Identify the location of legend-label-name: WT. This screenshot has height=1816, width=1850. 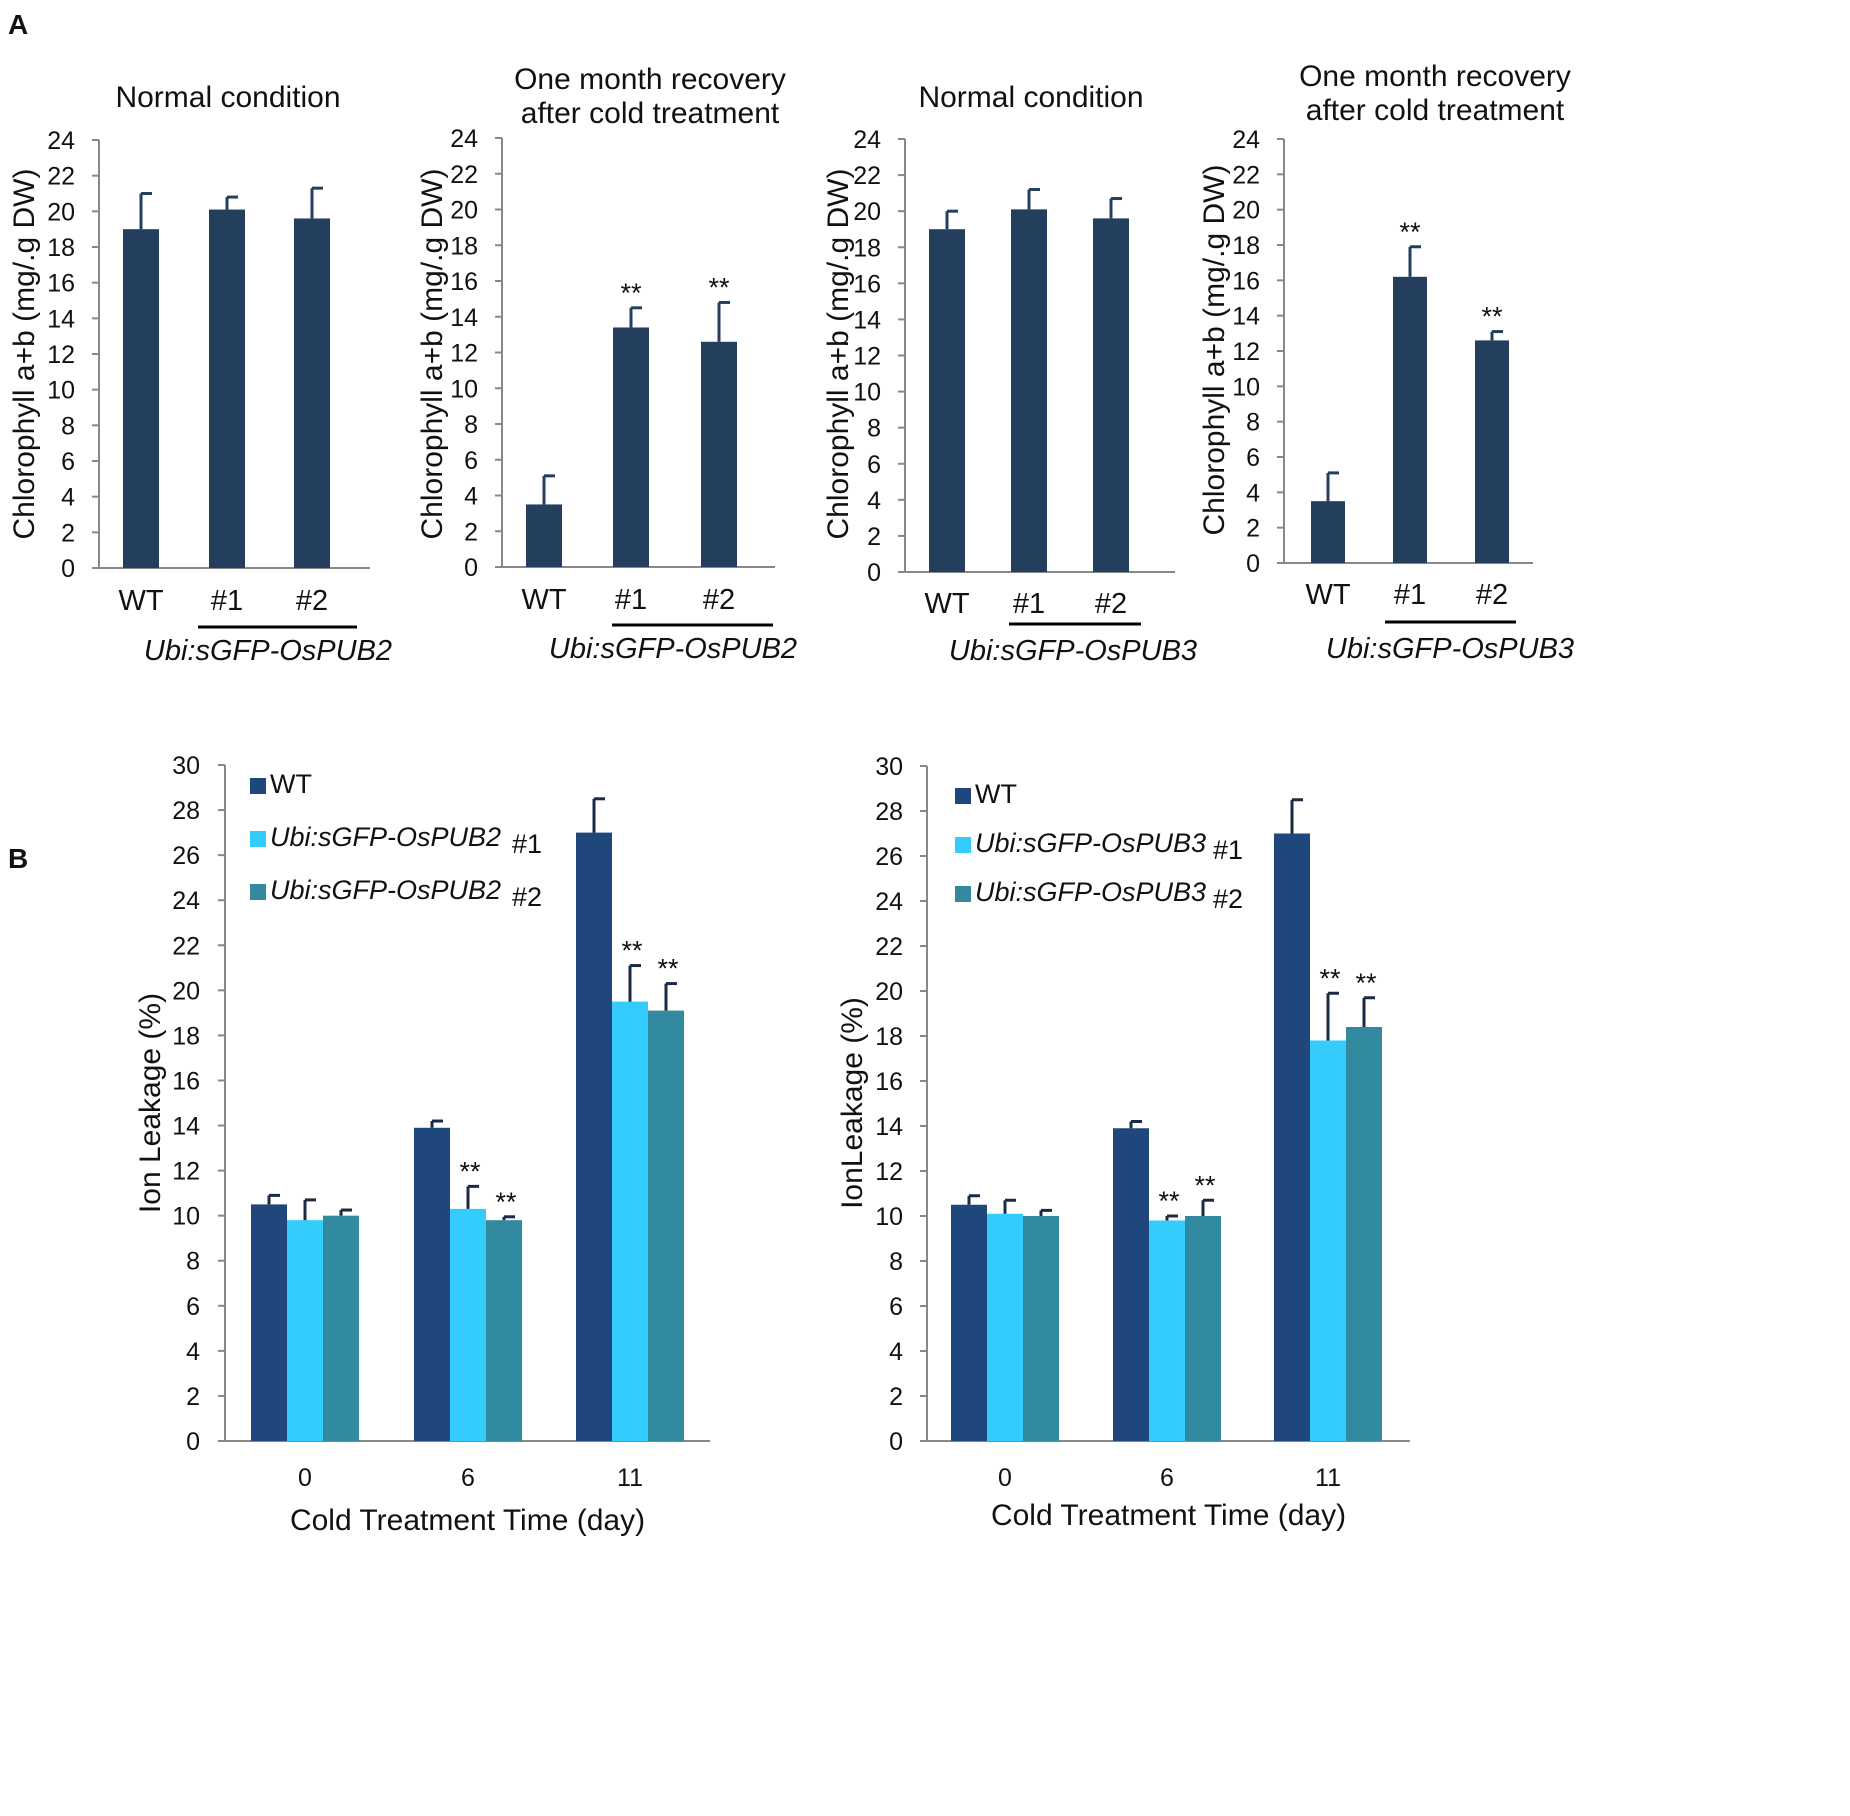
(996, 794).